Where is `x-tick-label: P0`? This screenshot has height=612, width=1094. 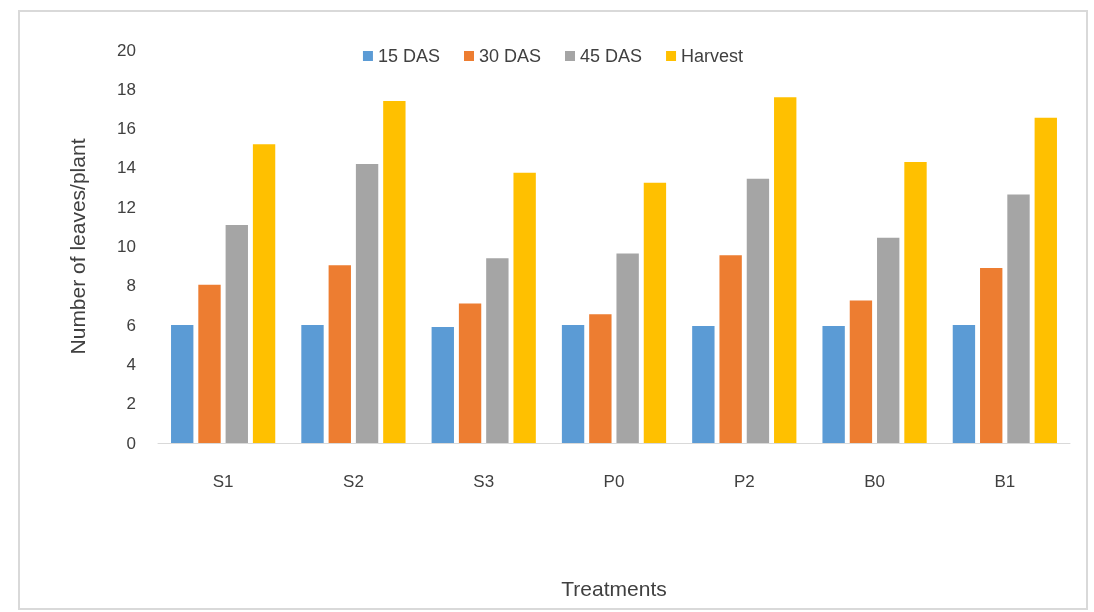 x-tick-label: P0 is located at coordinates (614, 481).